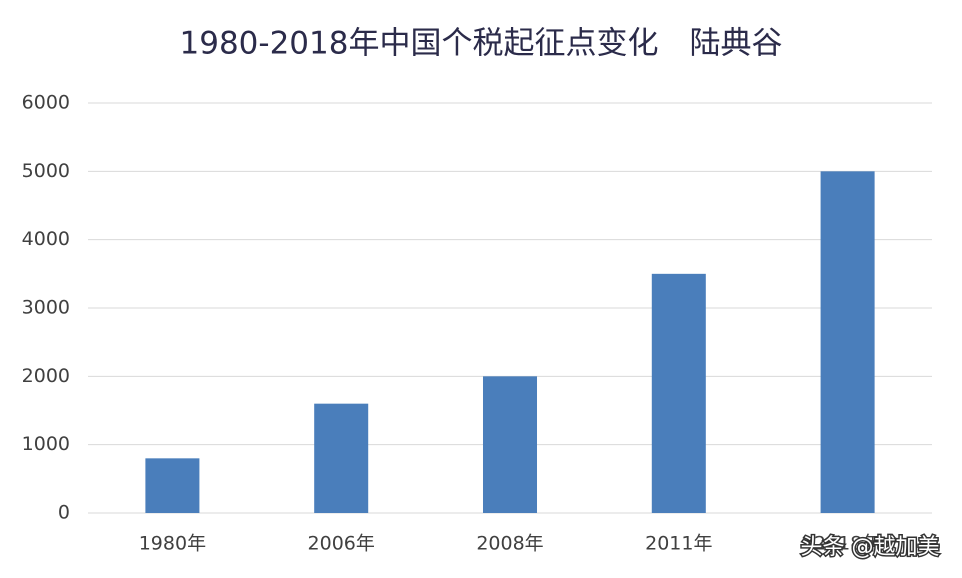 Image resolution: width=962 pixels, height=578 pixels. What do you see at coordinates (46, 376) in the screenshot?
I see `y-tick-label: 2000` at bounding box center [46, 376].